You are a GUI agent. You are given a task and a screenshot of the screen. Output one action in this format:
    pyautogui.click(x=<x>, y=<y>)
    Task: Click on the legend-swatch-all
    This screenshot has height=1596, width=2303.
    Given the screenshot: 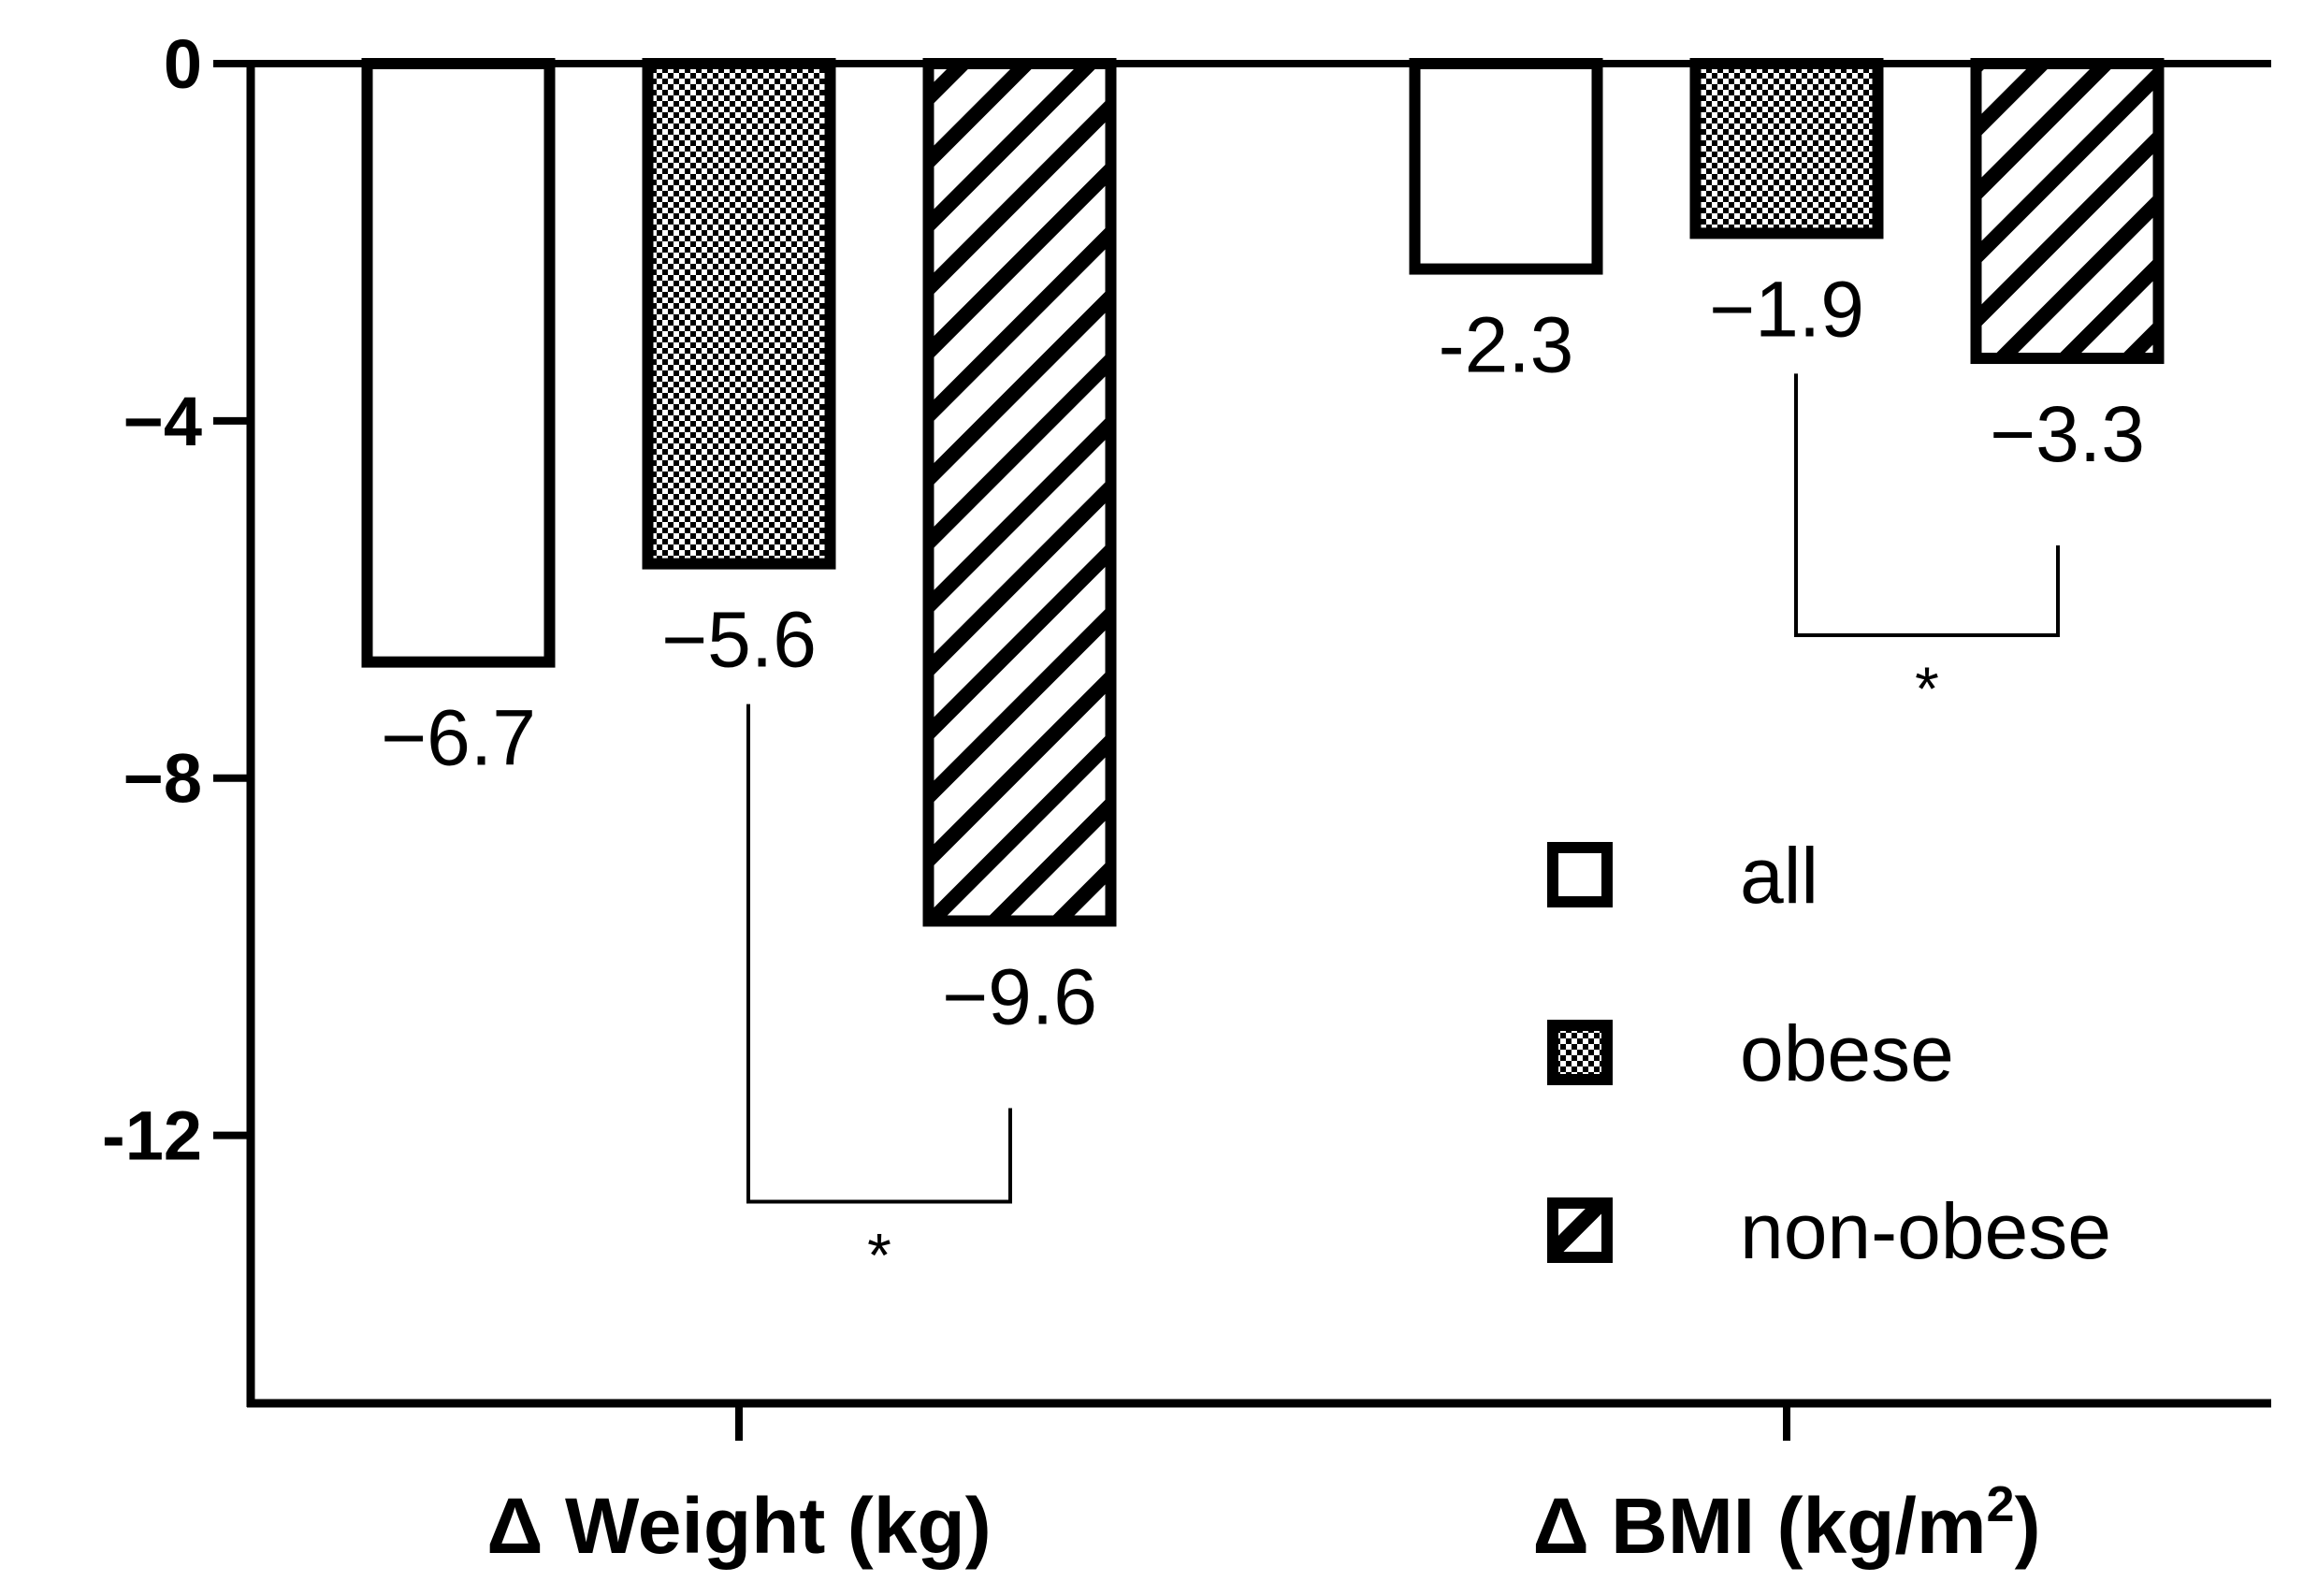 What is the action you would take?
    pyautogui.click(x=1580, y=874)
    